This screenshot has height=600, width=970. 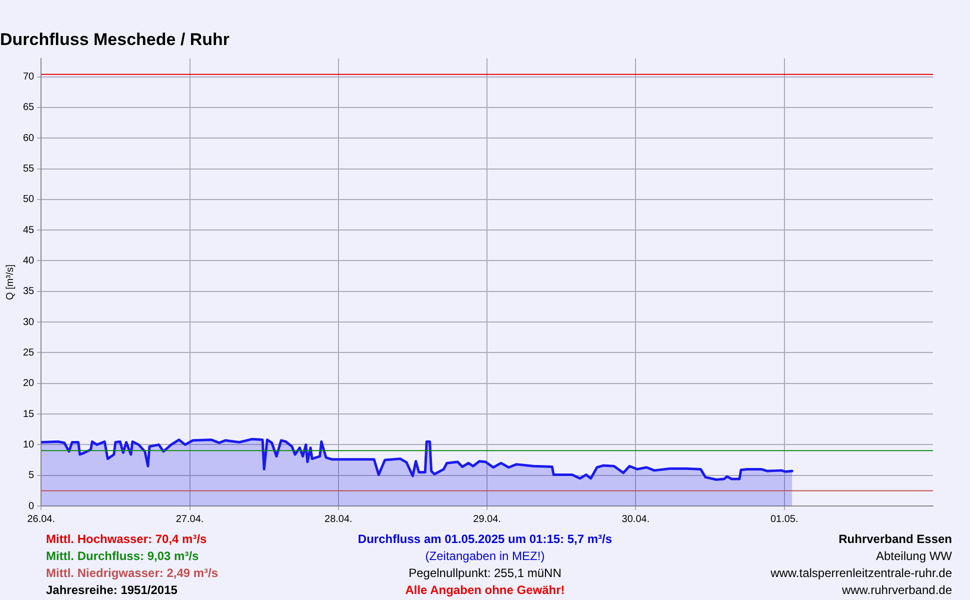 I want to click on x-tick-label: 26.04., so click(x=41, y=519).